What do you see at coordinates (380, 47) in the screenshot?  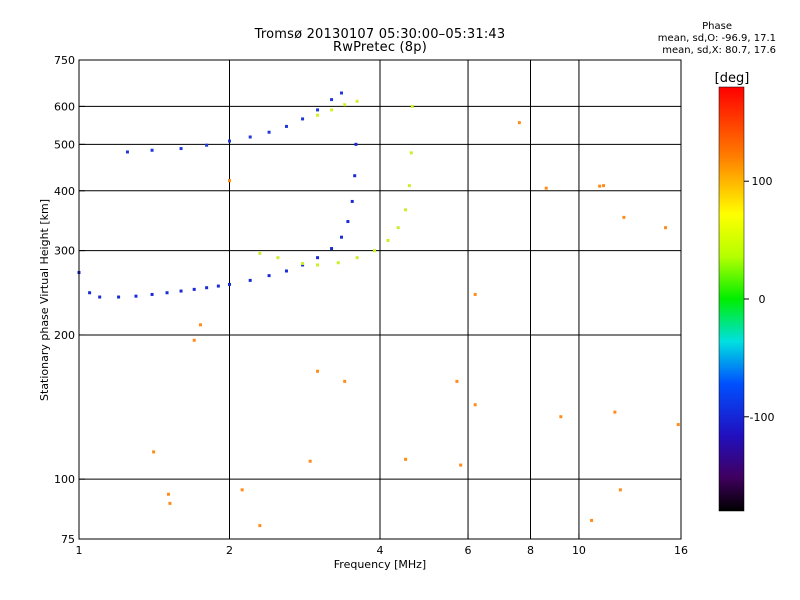 I see `chart-subtitle: RwPretec (8p)` at bounding box center [380, 47].